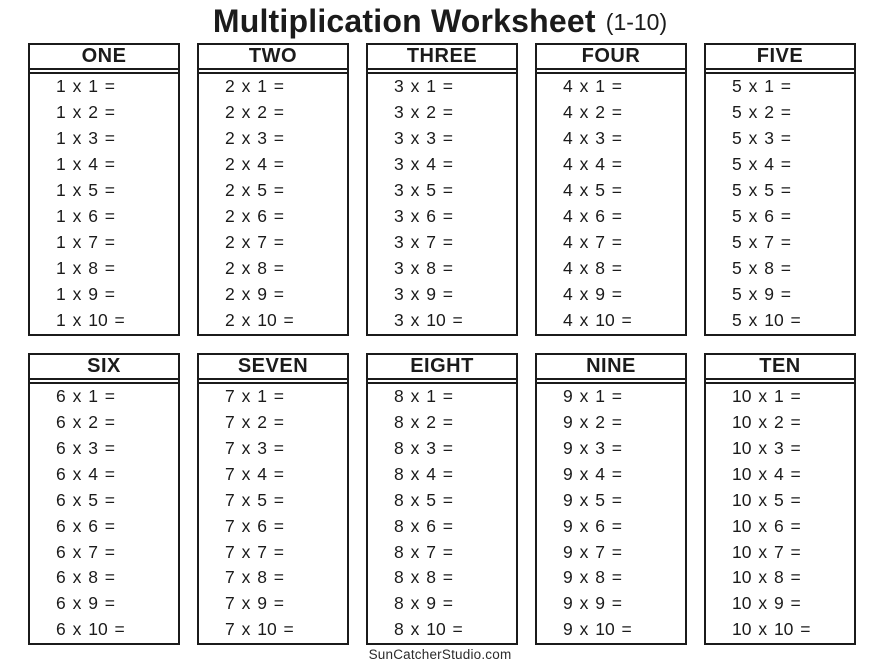 The height and width of the screenshot is (662, 880). What do you see at coordinates (593, 551) in the screenshot?
I see `problem-line: 9 x 7 =` at bounding box center [593, 551].